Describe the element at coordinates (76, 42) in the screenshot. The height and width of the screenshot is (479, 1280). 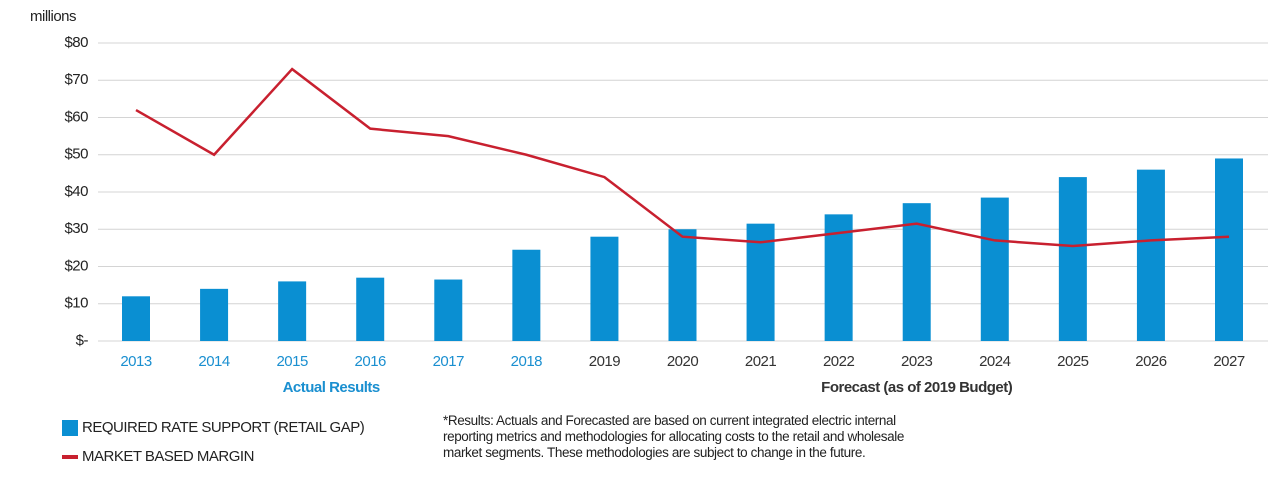
I see `y-tick-label: $80` at that location.